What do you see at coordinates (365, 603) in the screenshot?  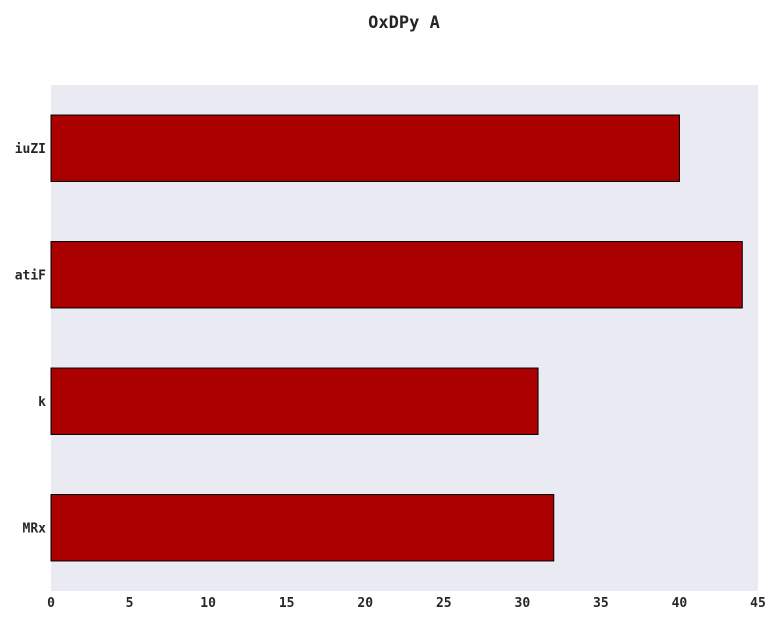 I see `x-tick-label: 20` at bounding box center [365, 603].